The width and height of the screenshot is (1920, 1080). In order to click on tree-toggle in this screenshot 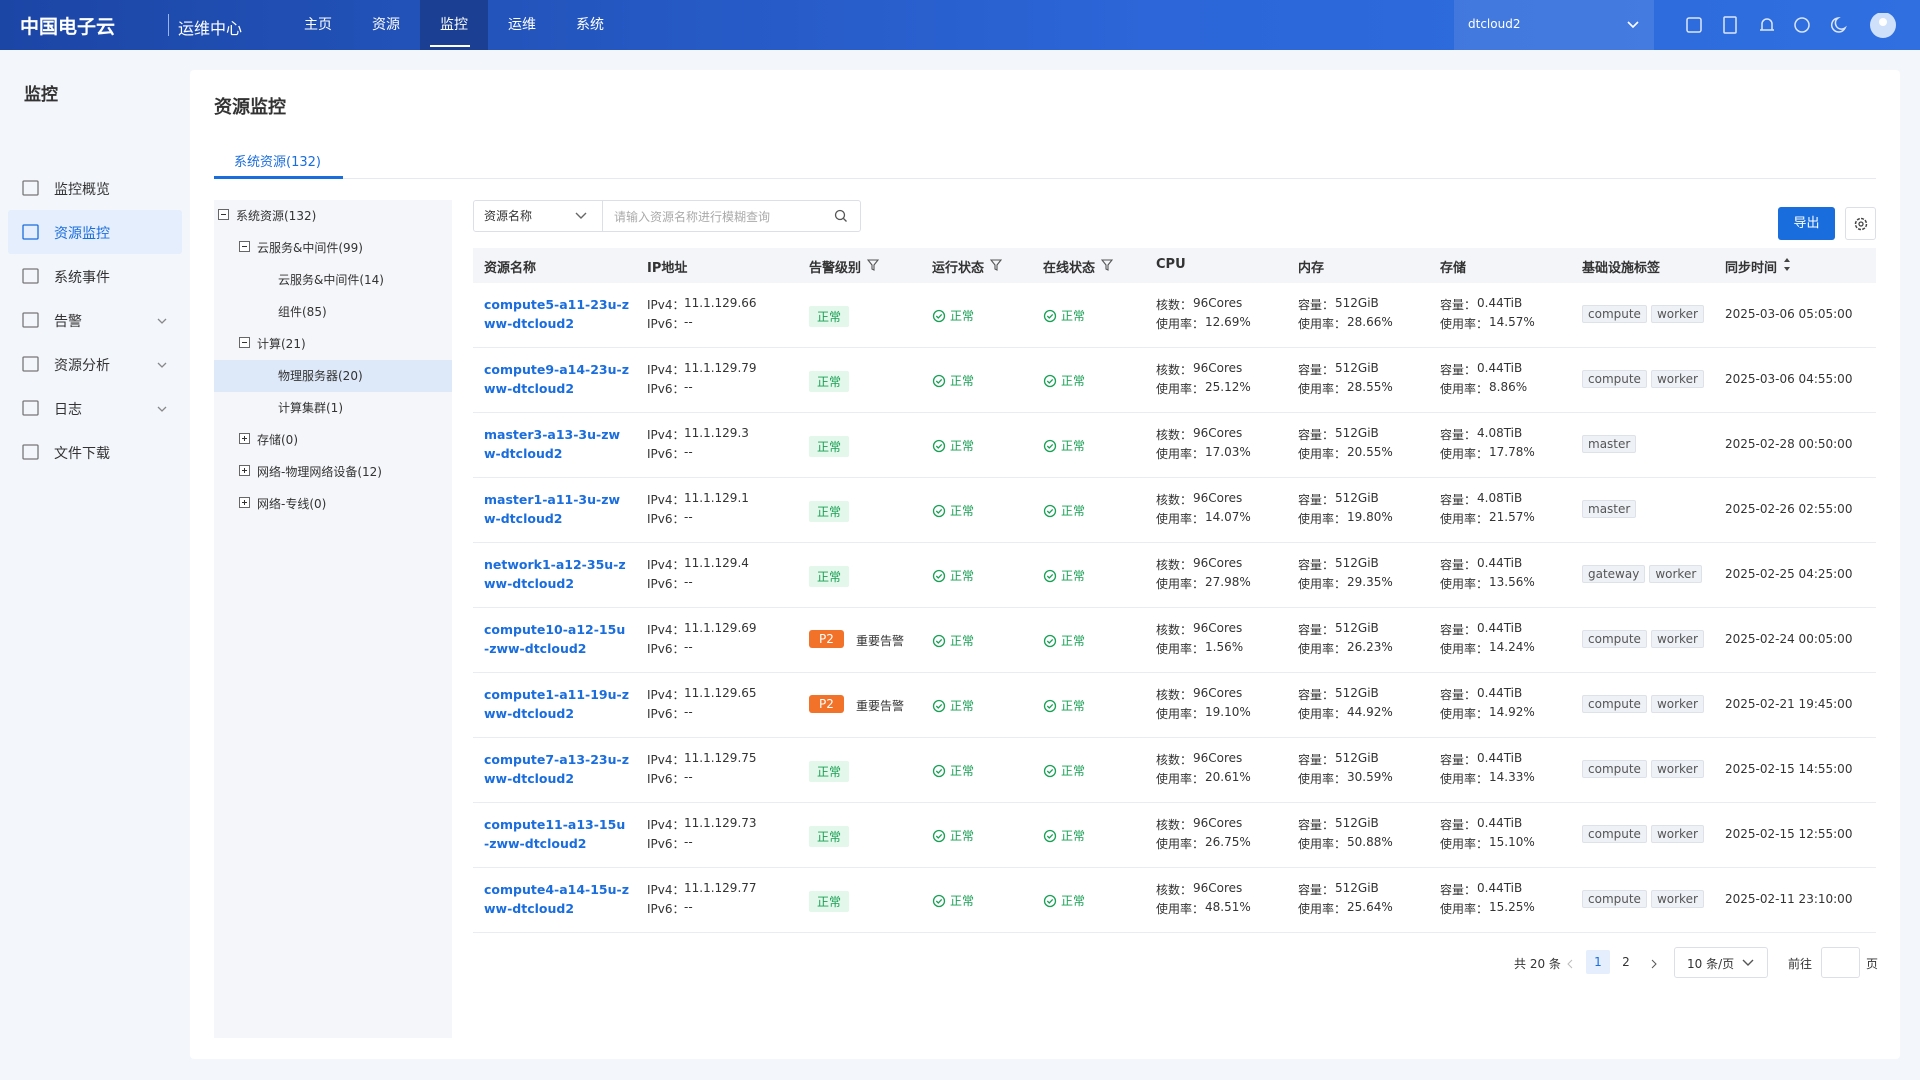, I will do `click(223, 216)`.